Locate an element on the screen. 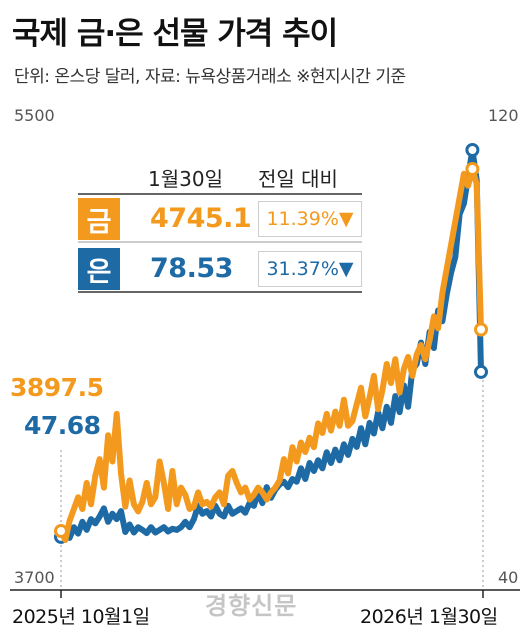  x-start-label: 2025년 10월1일 is located at coordinates (81, 617).